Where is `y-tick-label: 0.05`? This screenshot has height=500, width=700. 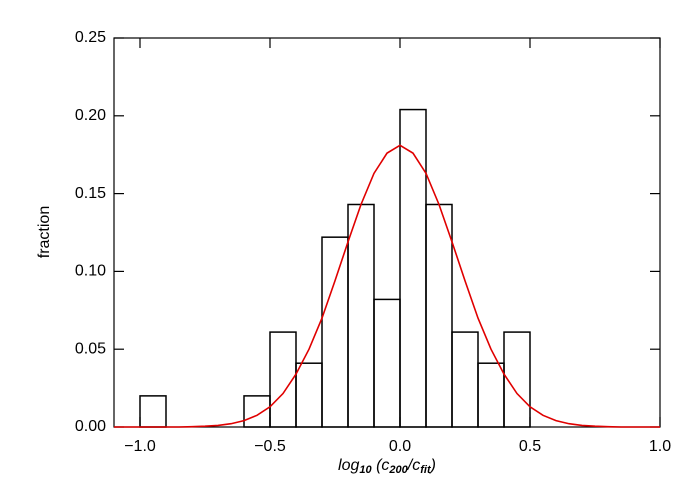
y-tick-label: 0.05 is located at coordinates (90, 348).